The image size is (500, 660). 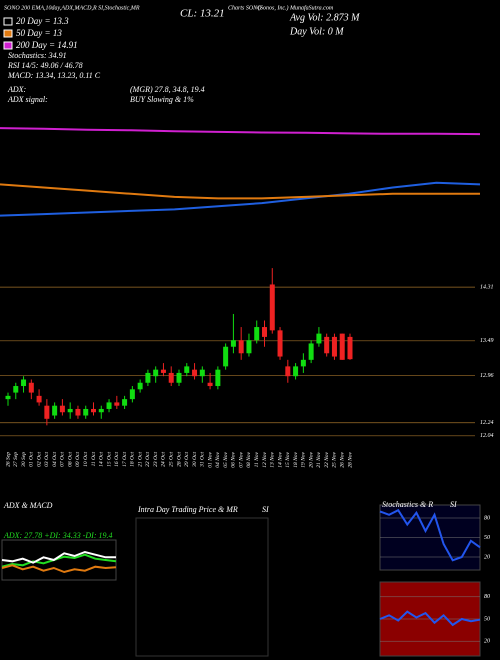 I want to click on x-tick-label: 25 Oct, so click(x=171, y=459).